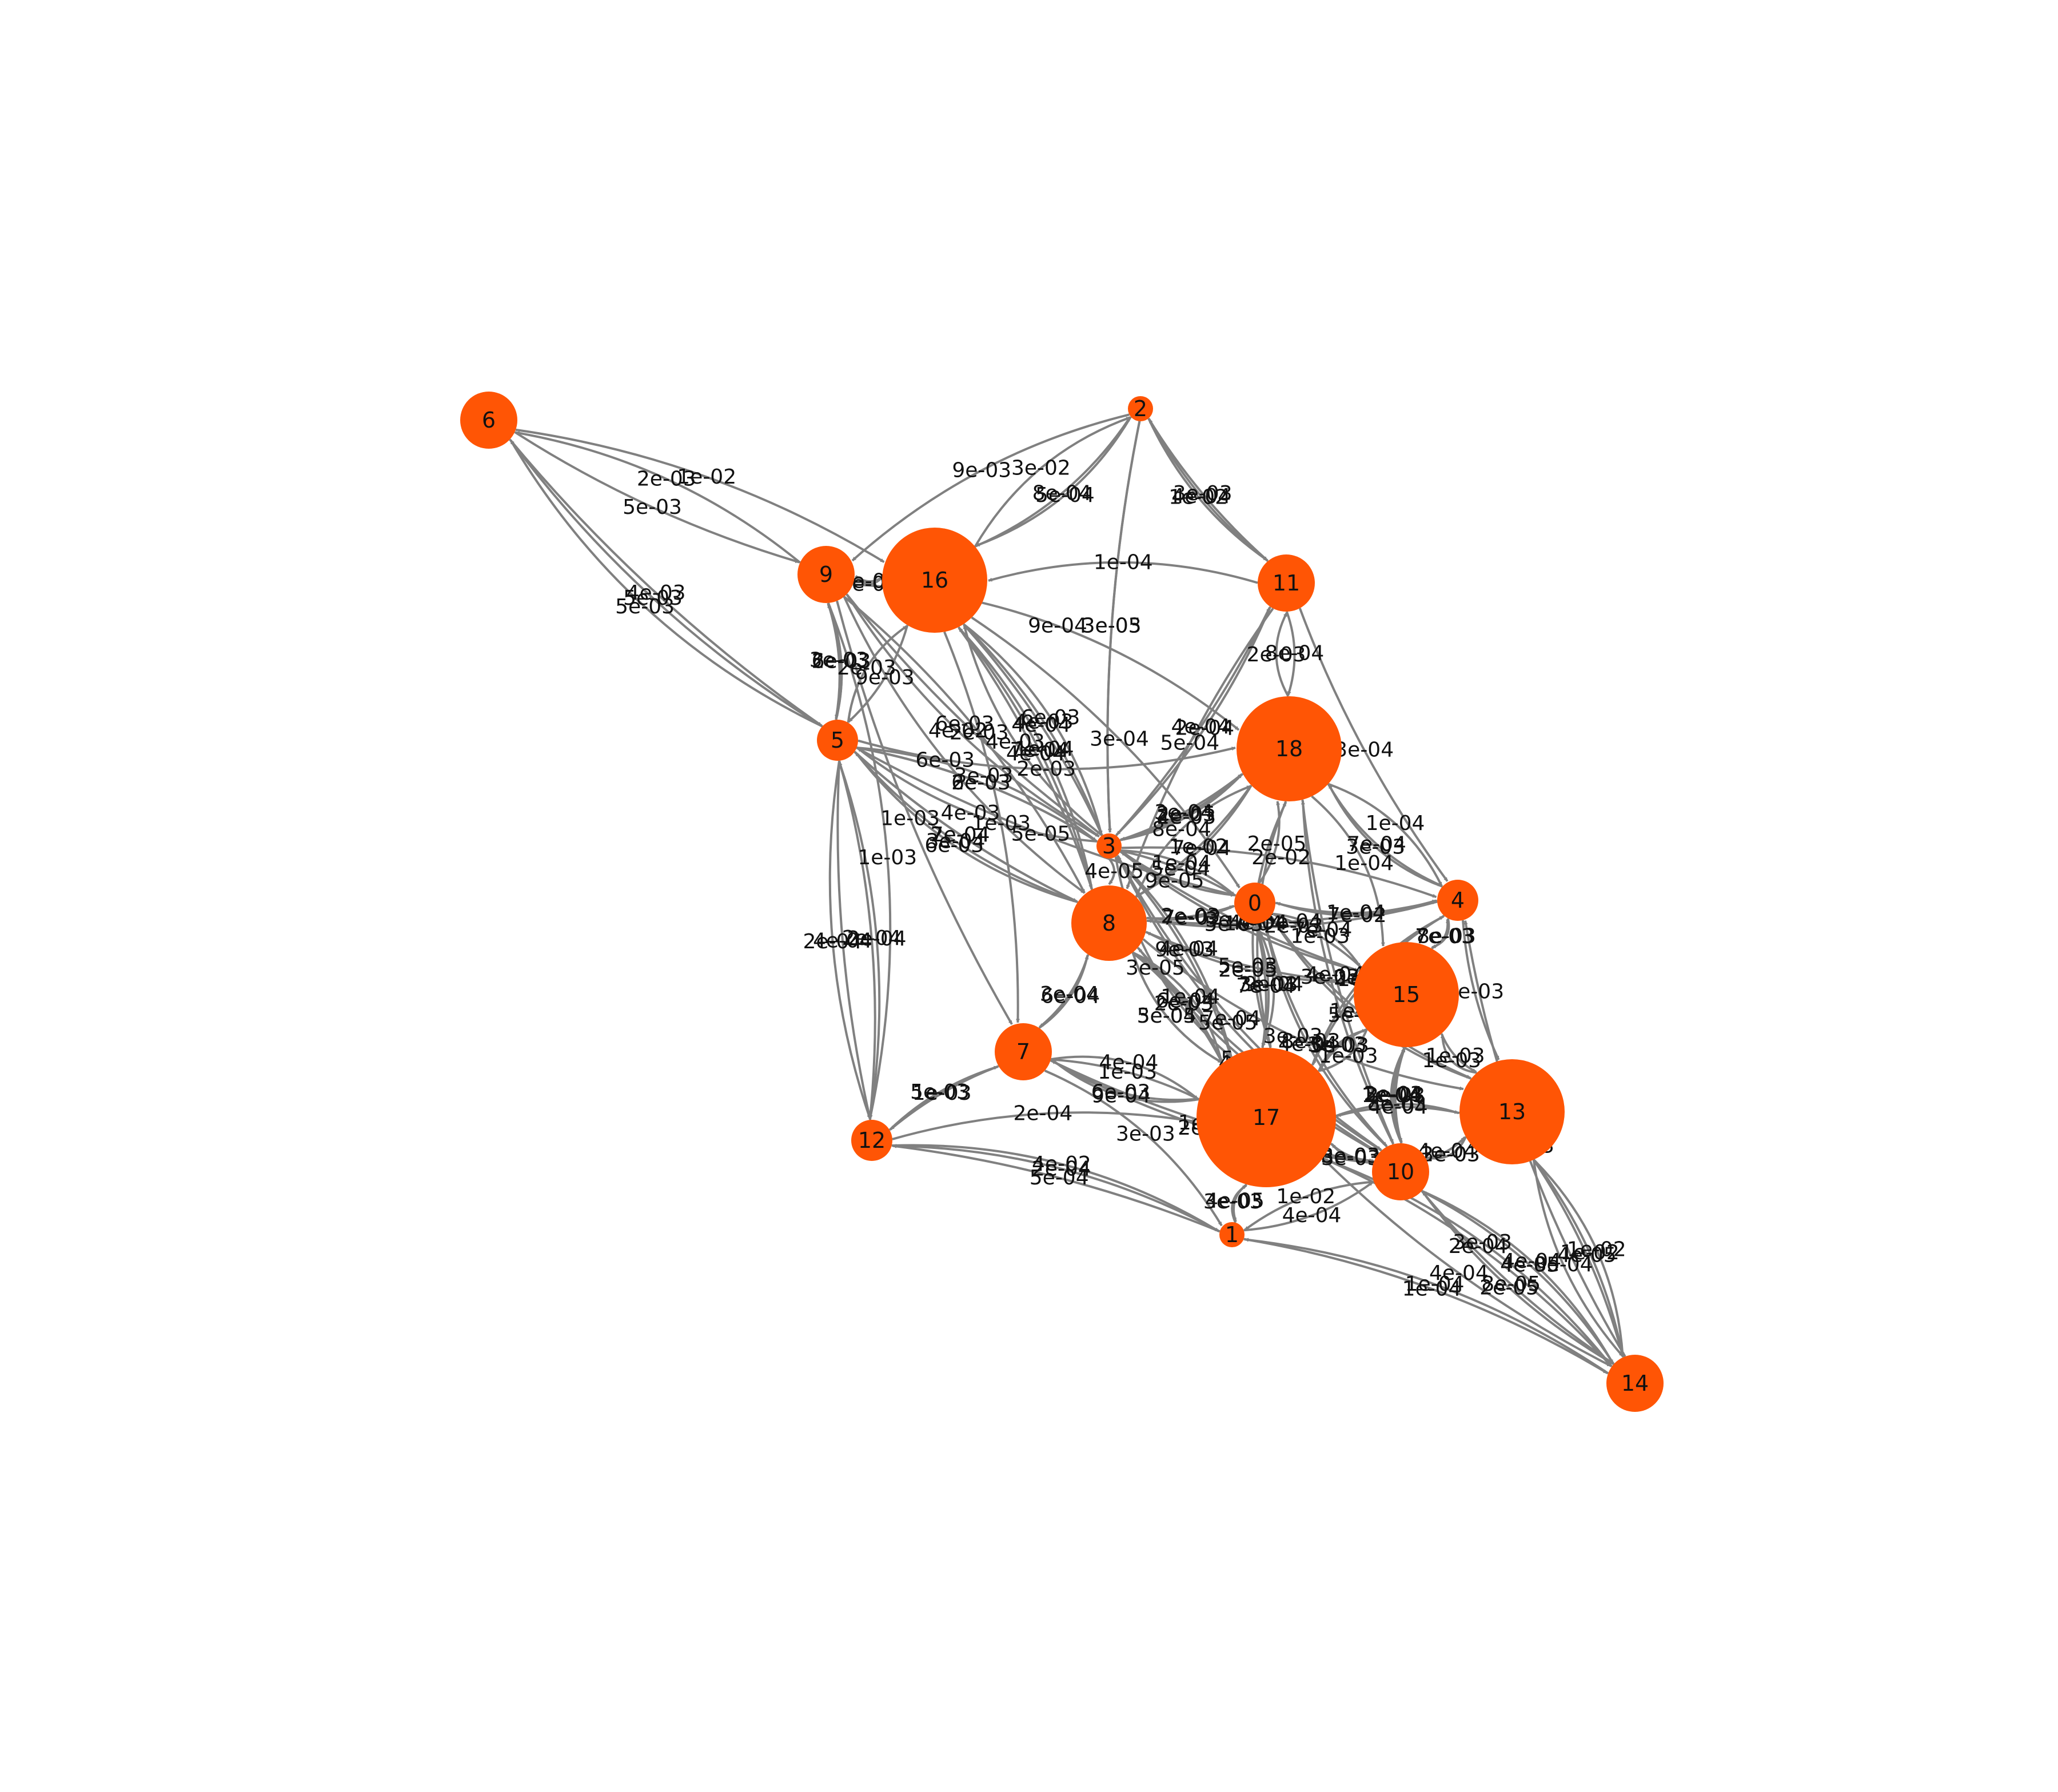  Describe the element at coordinates (839, 660) in the screenshot. I see `edge-weight-label-9-to-5: 3e-03` at that location.